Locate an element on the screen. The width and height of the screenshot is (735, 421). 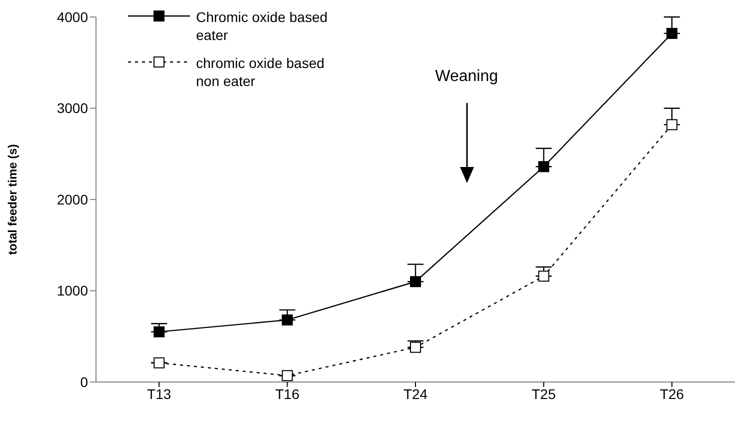
y-tick-label: 3000 is located at coordinates (72, 108).